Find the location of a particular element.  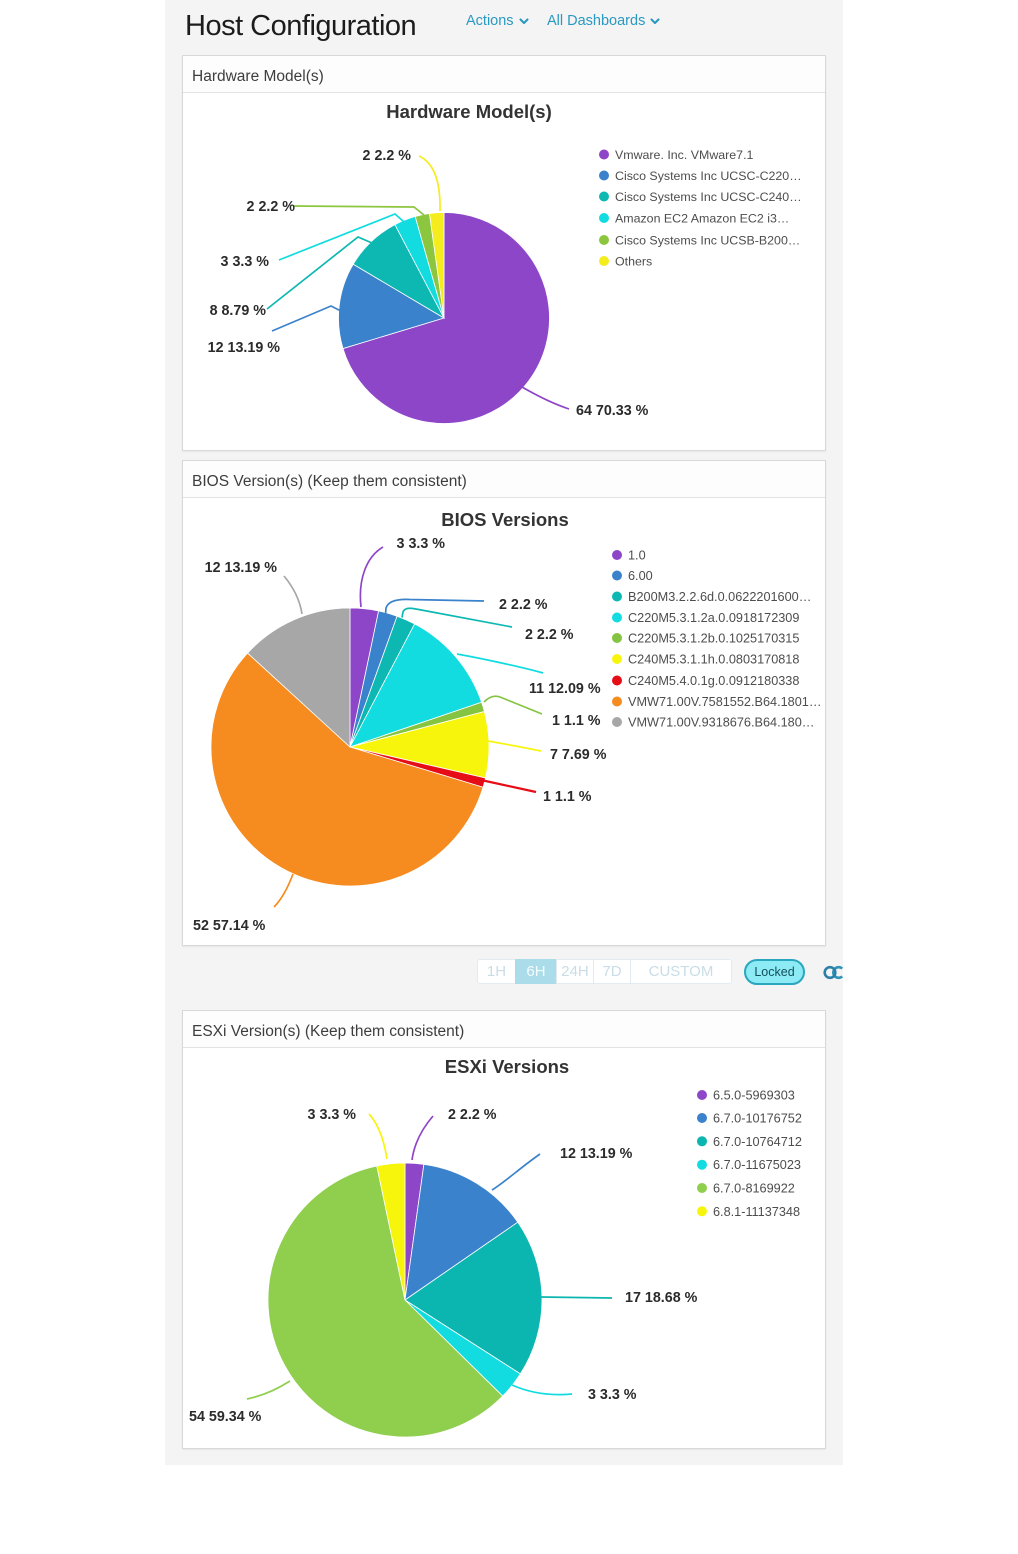

svg-text: Hardware Model(s) is located at coordinates (469, 111).